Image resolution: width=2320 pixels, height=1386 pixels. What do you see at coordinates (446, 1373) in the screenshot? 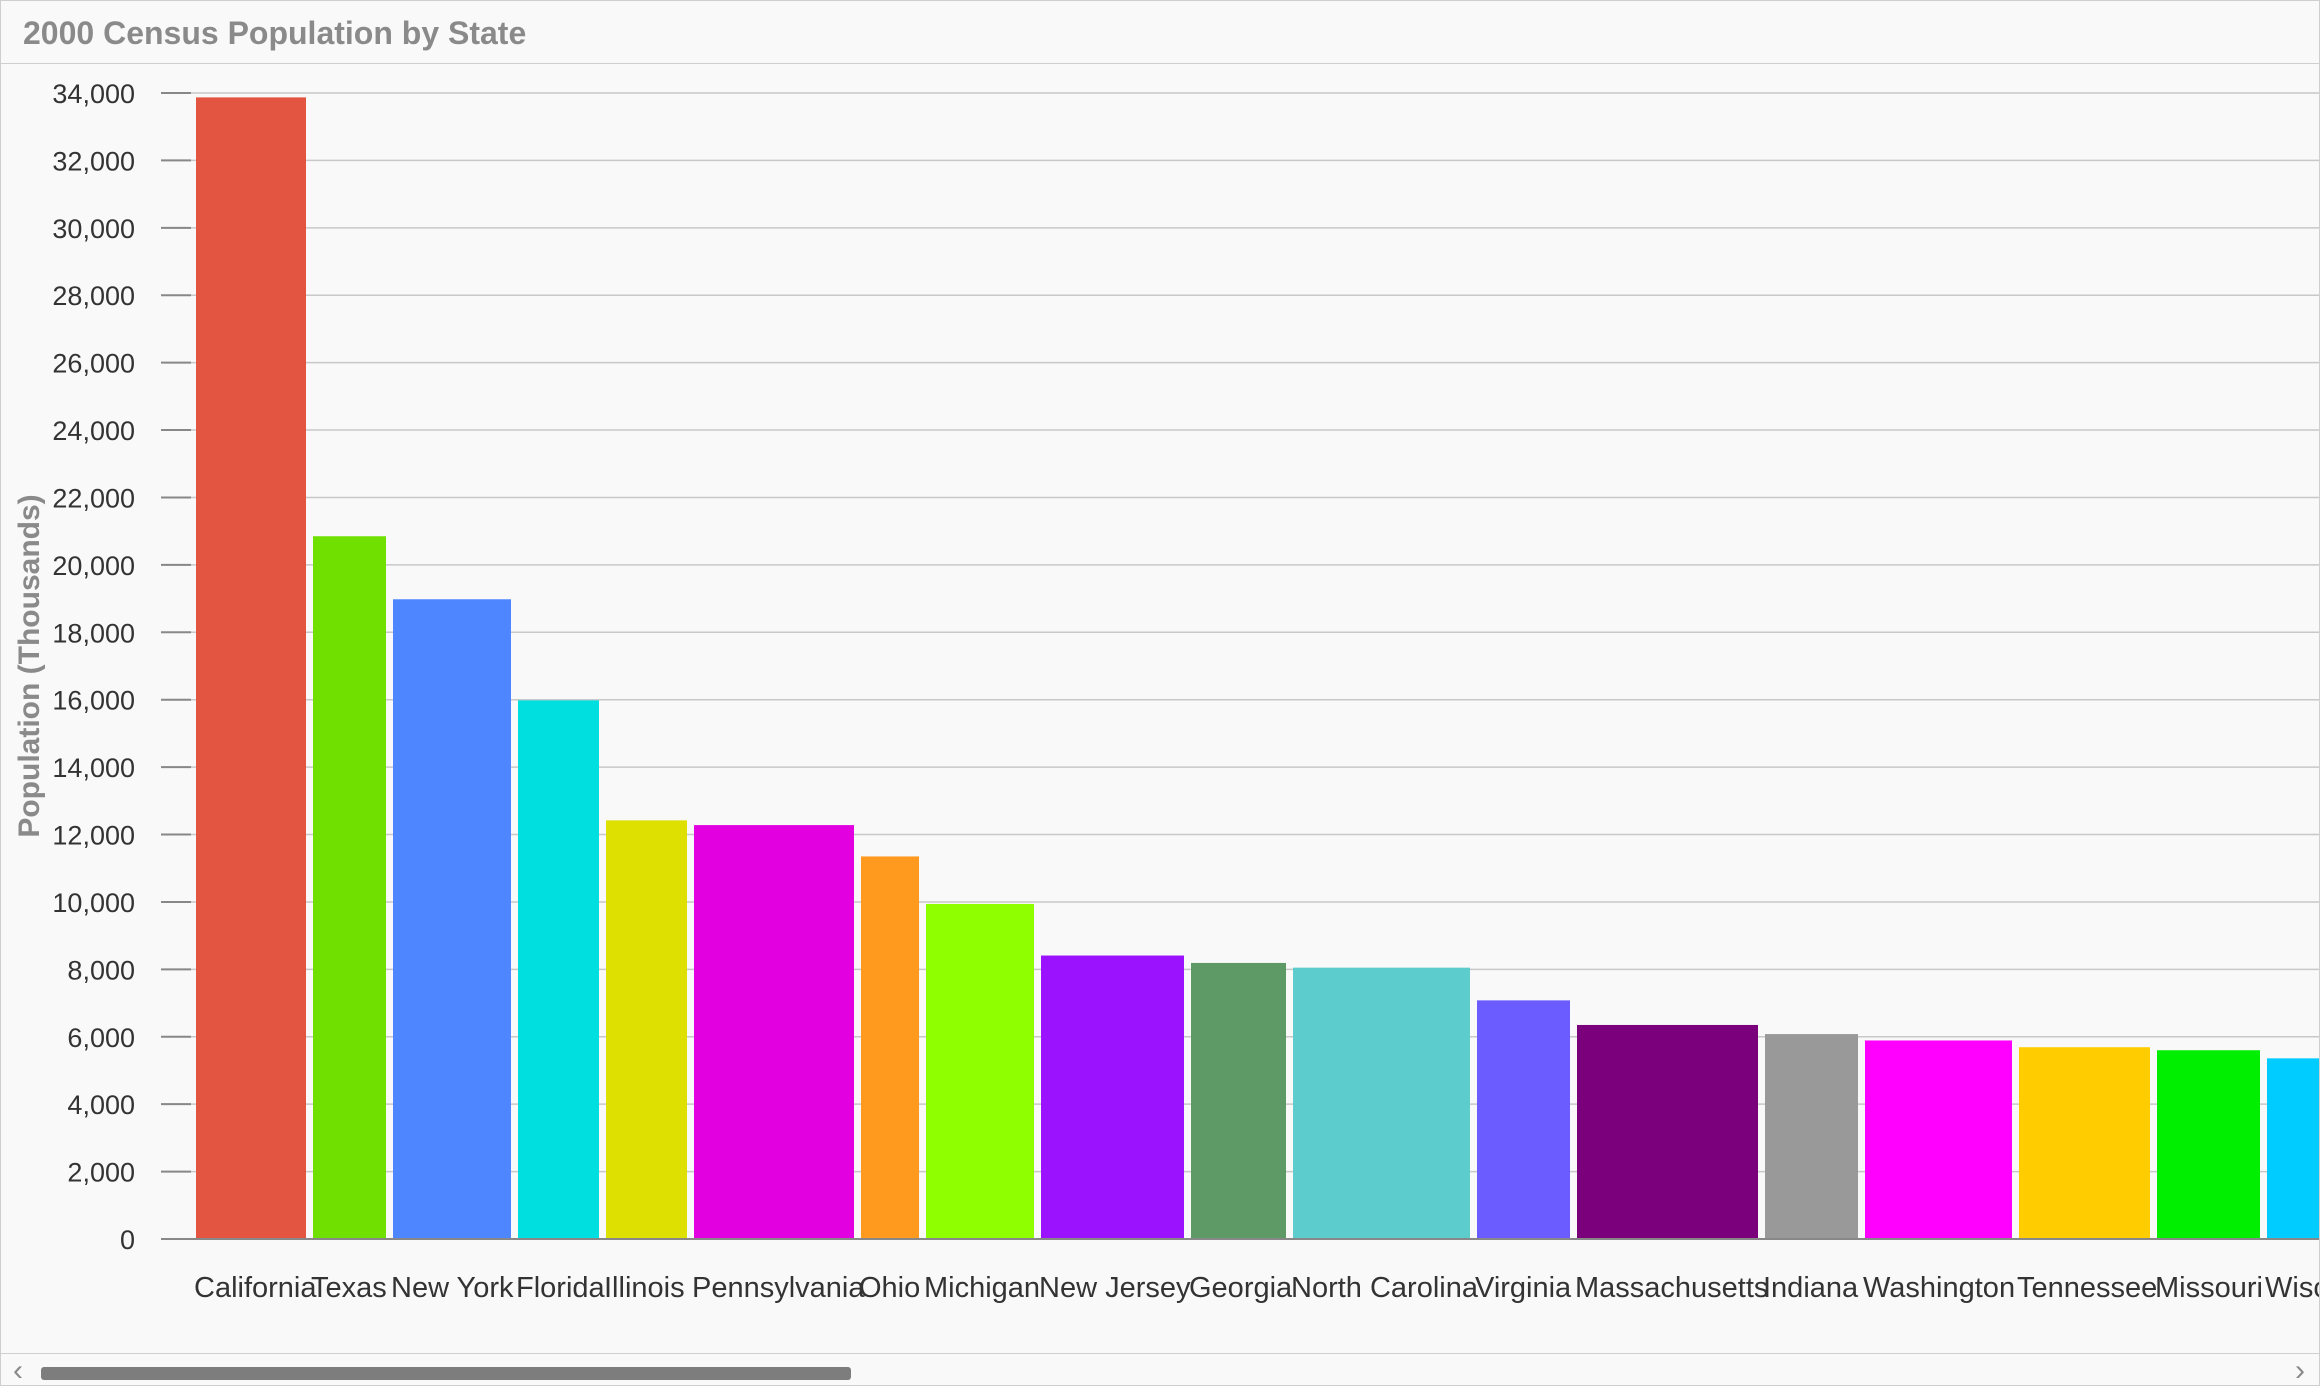
I see `scrollbar-thumb` at bounding box center [446, 1373].